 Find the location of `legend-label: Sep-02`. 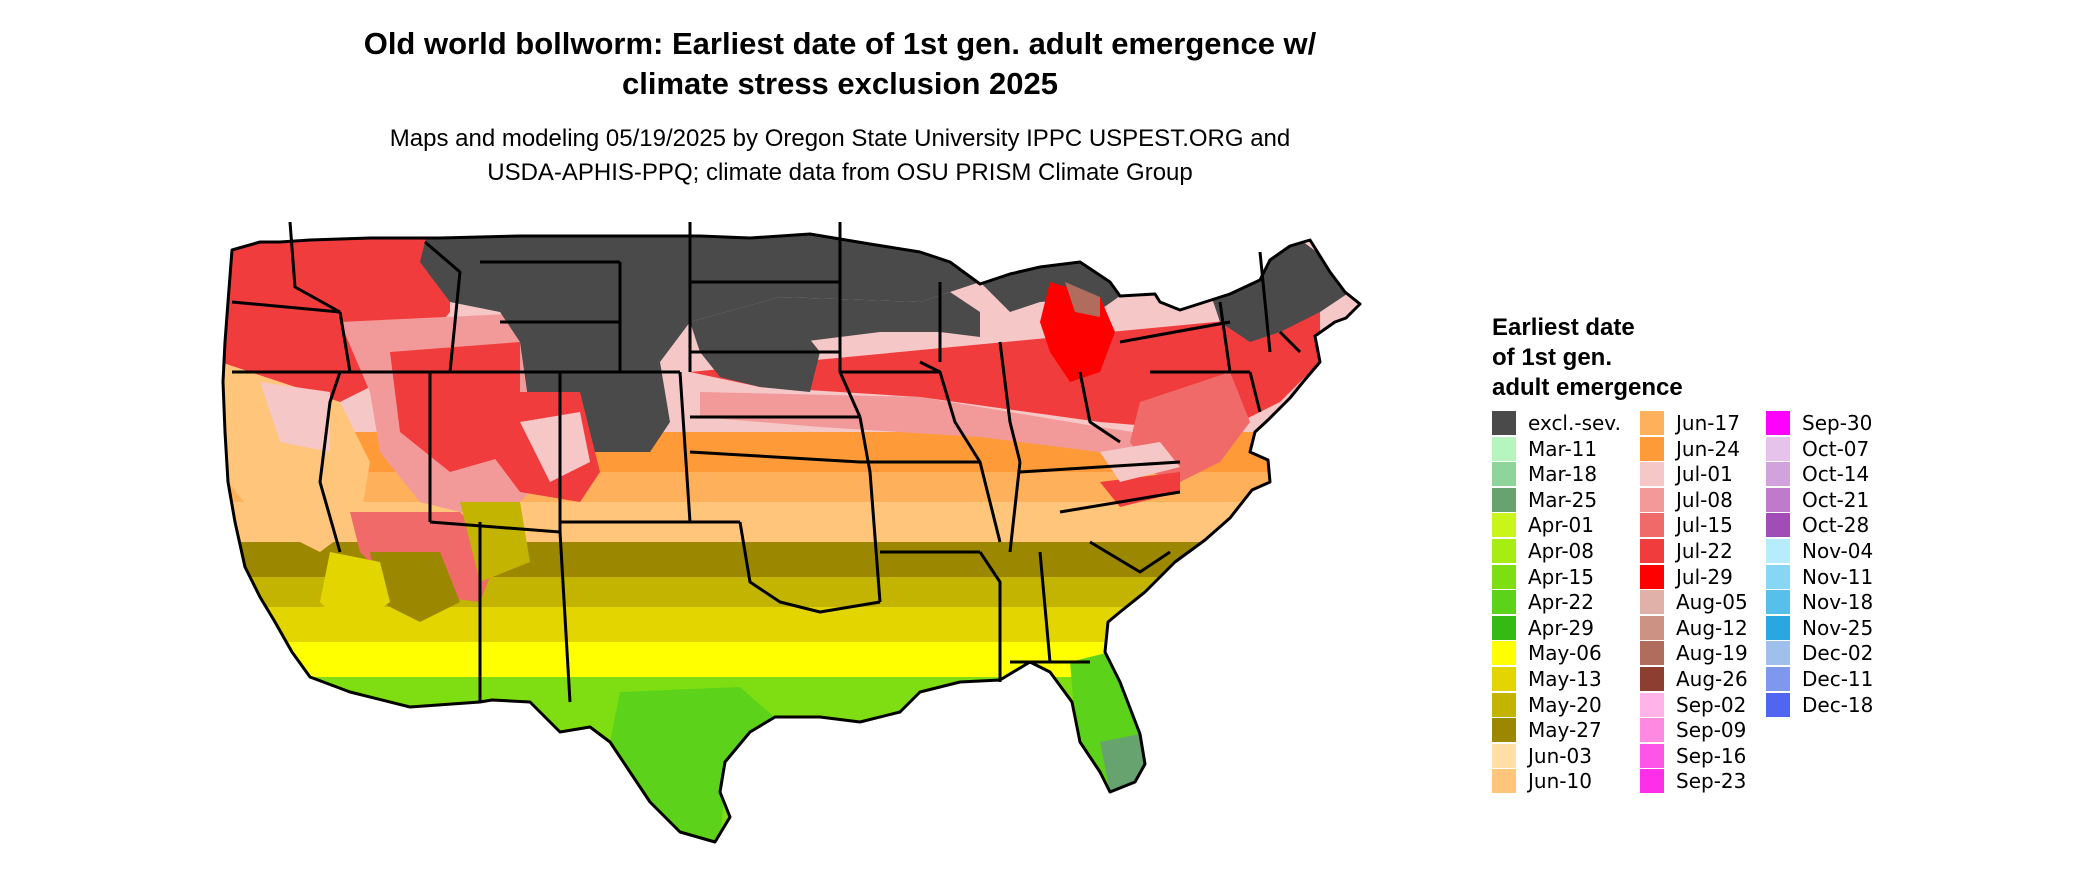

legend-label: Sep-02 is located at coordinates (1711, 704).